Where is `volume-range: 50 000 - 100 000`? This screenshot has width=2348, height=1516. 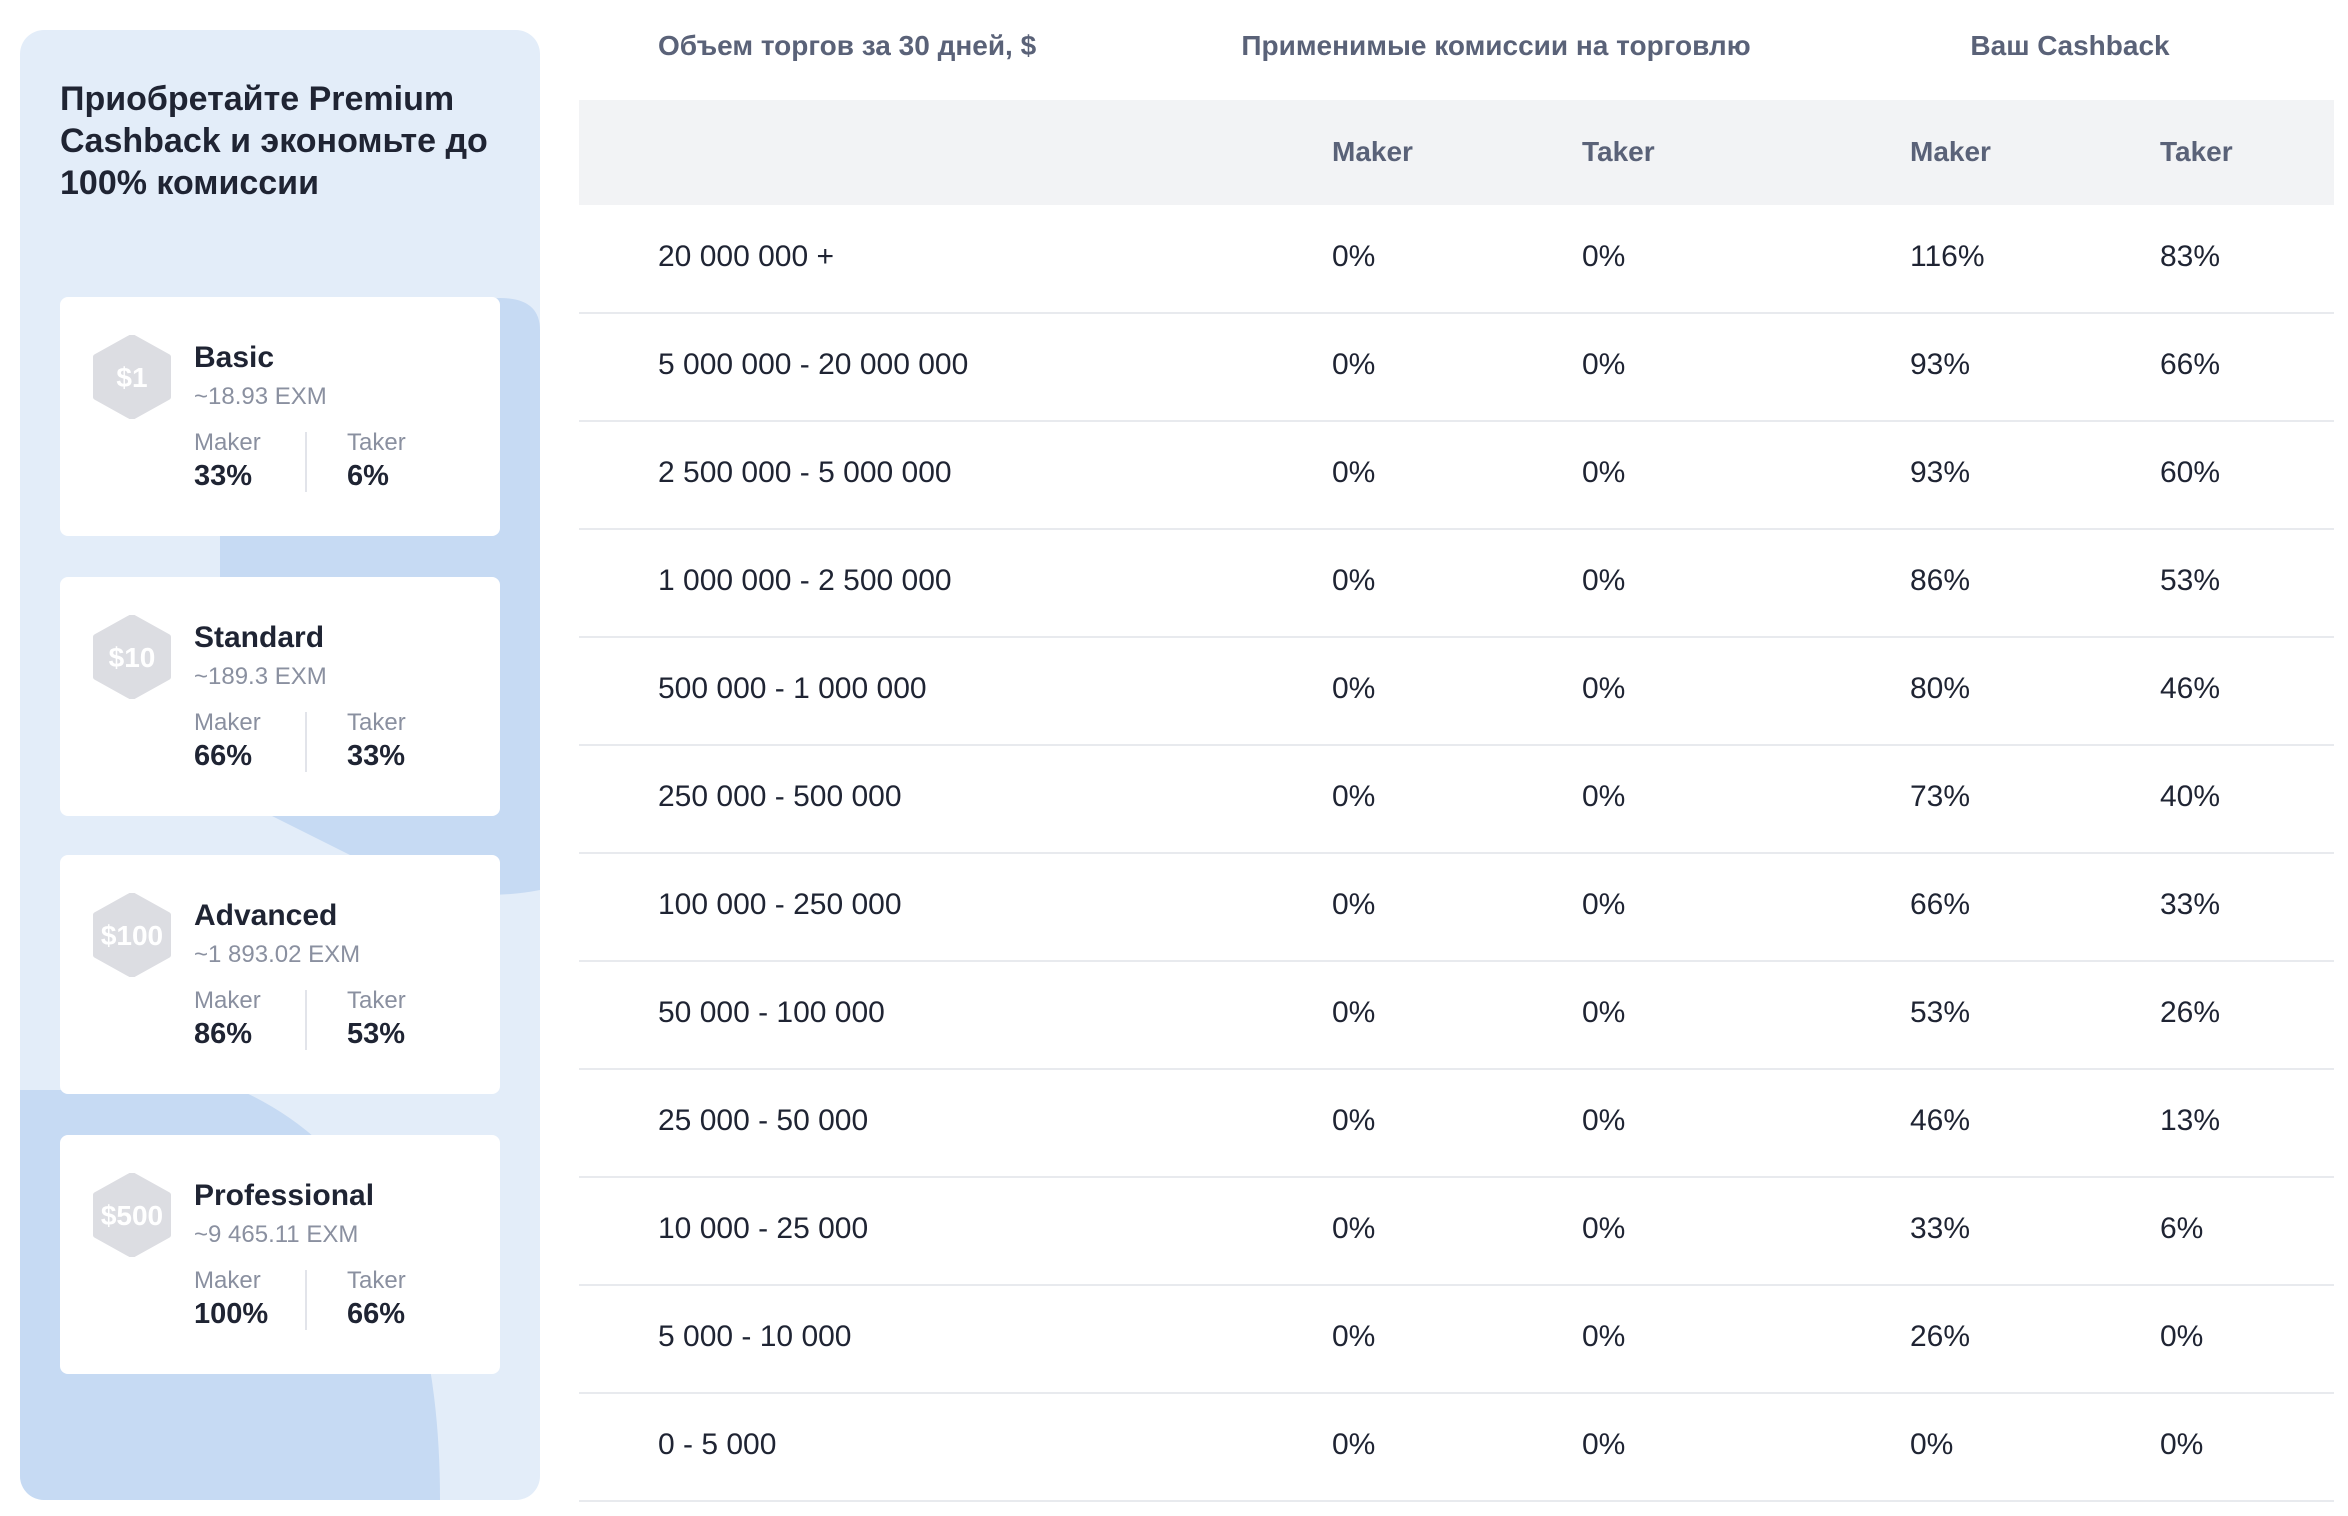
volume-range: 50 000 - 100 000 is located at coordinates (771, 1012).